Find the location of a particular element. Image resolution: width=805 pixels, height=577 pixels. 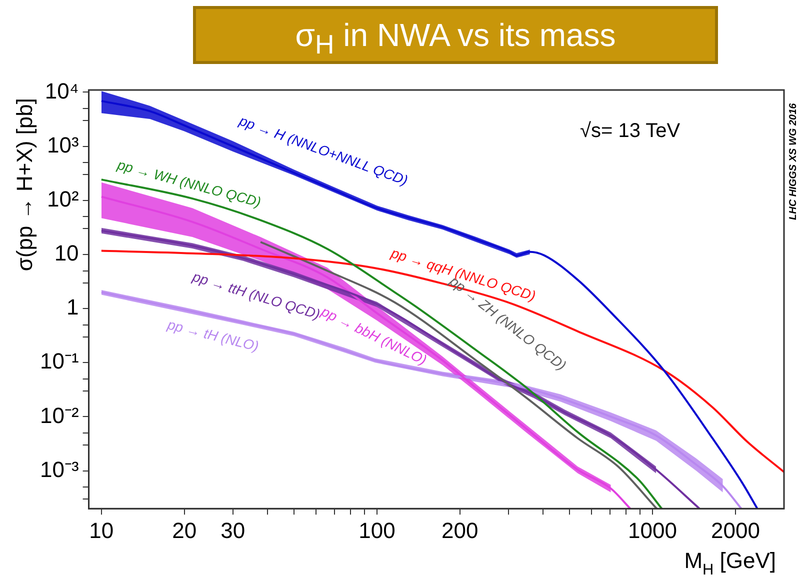

y-tick-label: 10² is located at coordinates (63, 199).